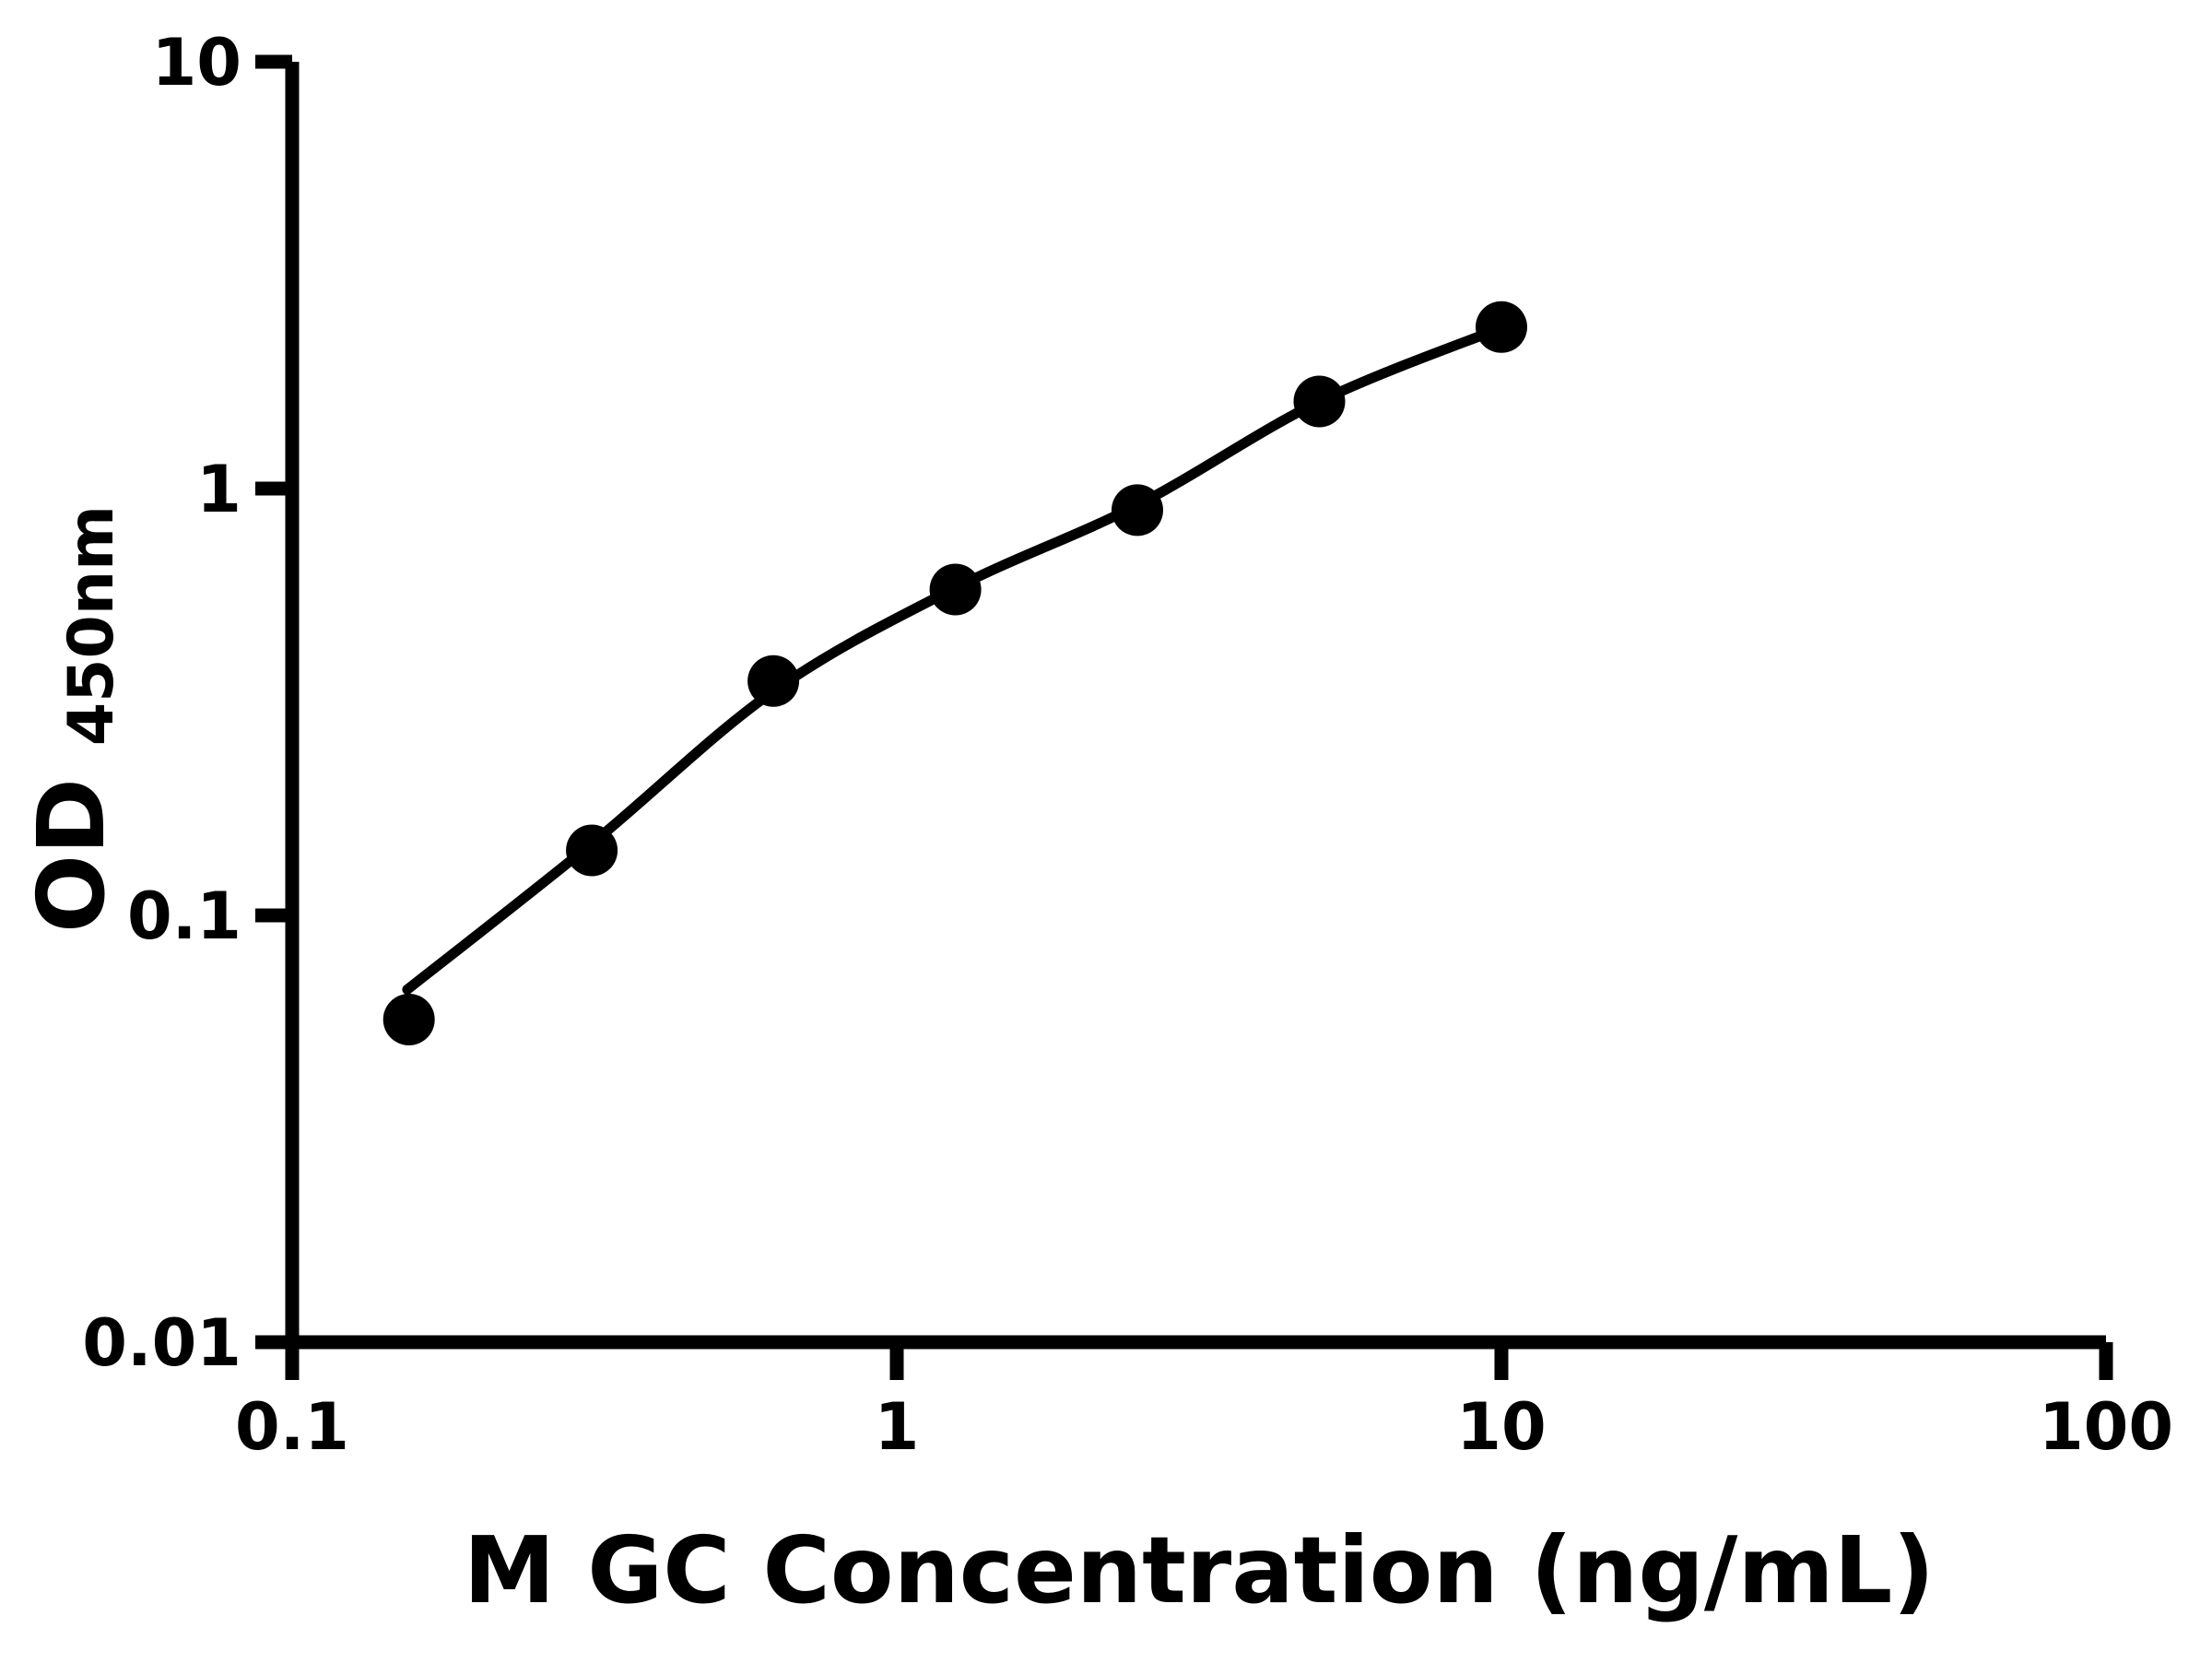 Image resolution: width=2212 pixels, height=1663 pixels. Describe the element at coordinates (1501, 1427) in the screenshot. I see `x-tick-label-10: 10` at that location.